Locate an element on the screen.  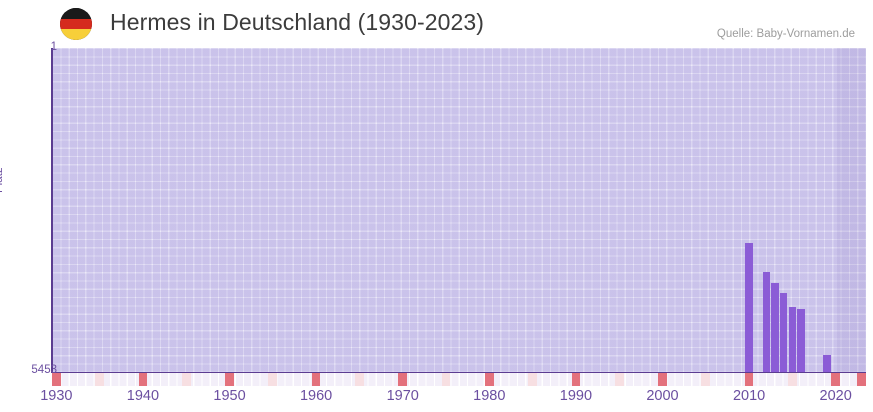
bar-2014 is located at coordinates (784, 332).